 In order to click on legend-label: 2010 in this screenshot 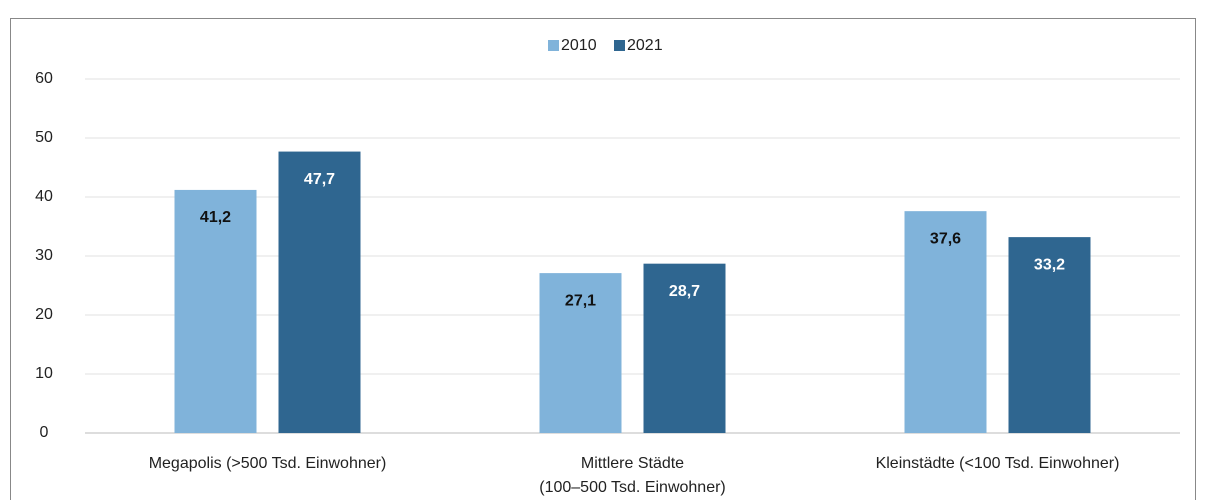, I will do `click(579, 45)`.